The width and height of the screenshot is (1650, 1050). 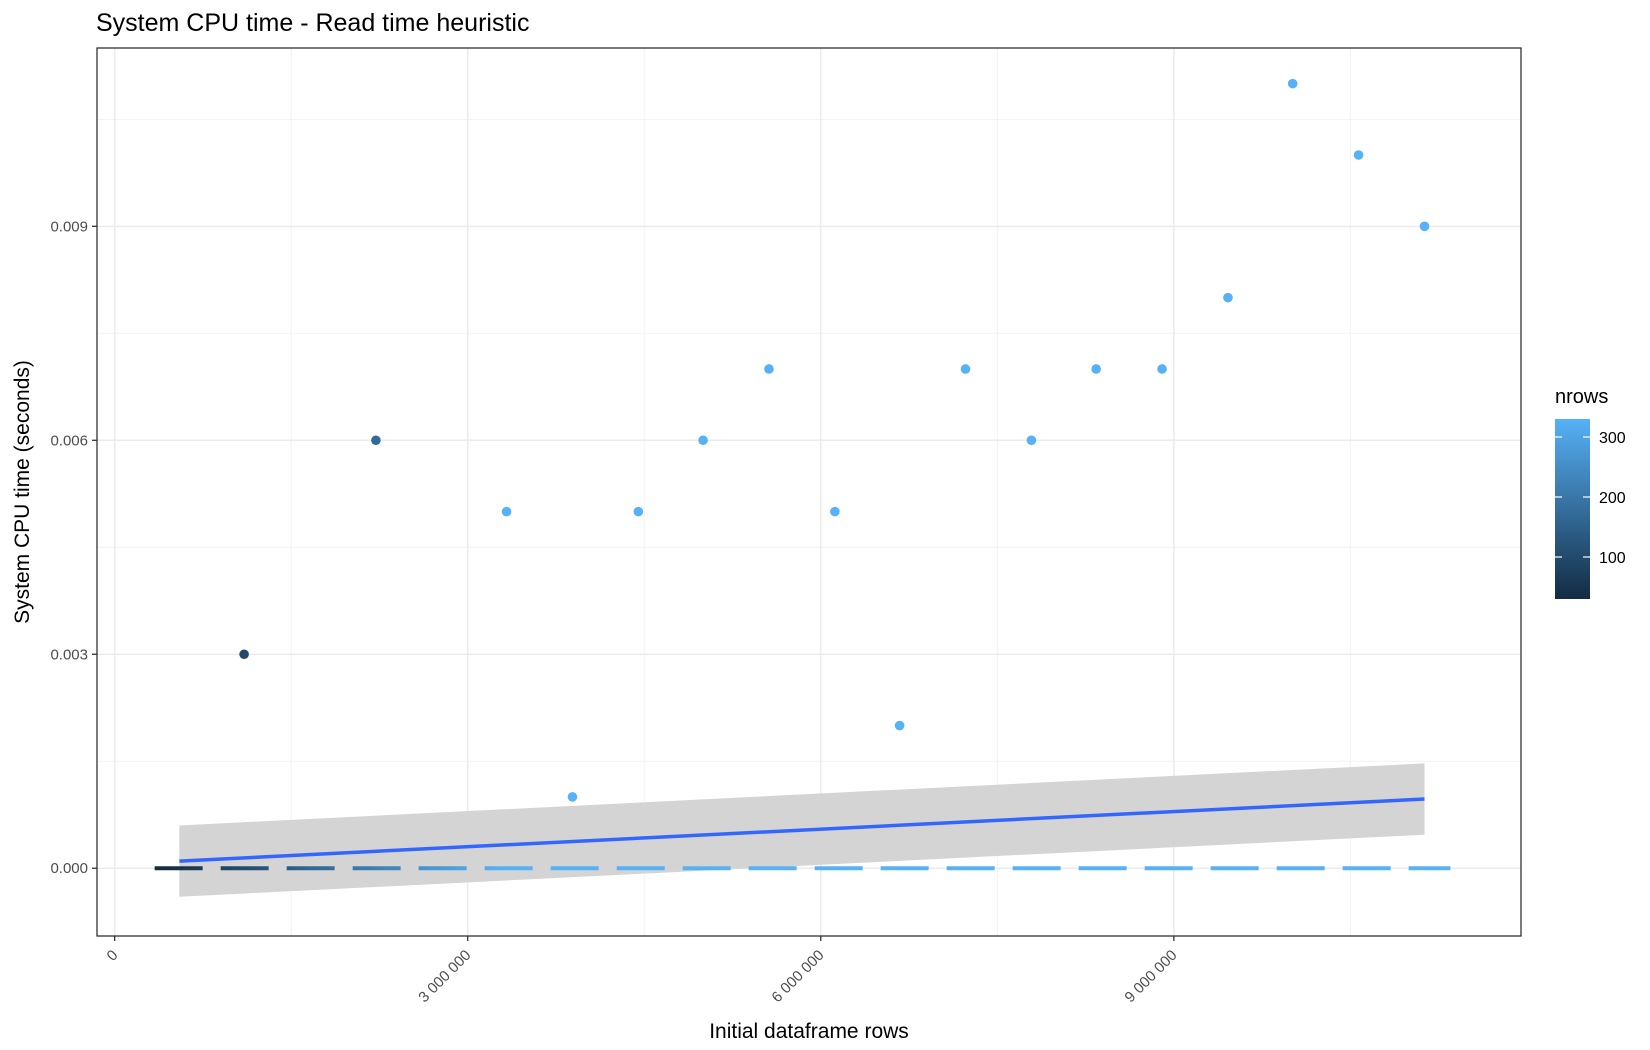 What do you see at coordinates (69, 868) in the screenshot?
I see `y-tick-label: 0.000` at bounding box center [69, 868].